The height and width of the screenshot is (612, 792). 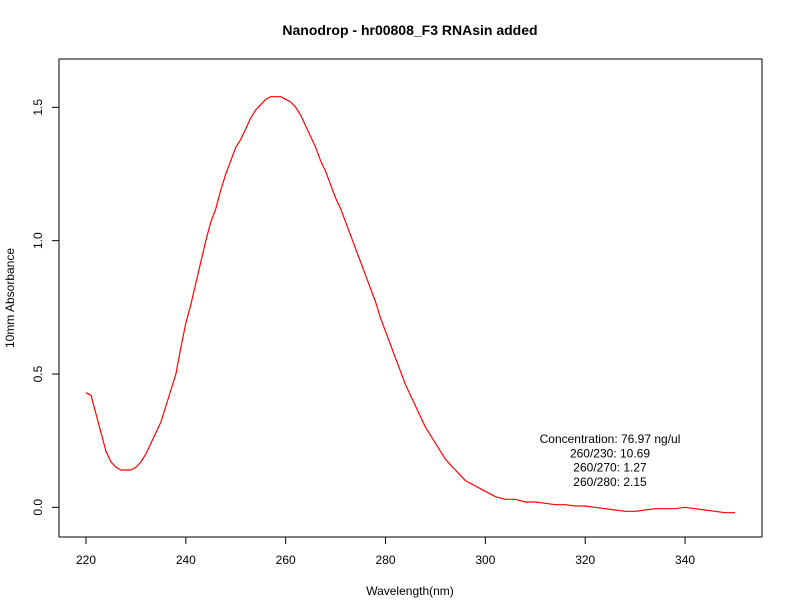 I want to click on x-axis: 220 240 260 280 300 320 340, so click(x=385, y=552).